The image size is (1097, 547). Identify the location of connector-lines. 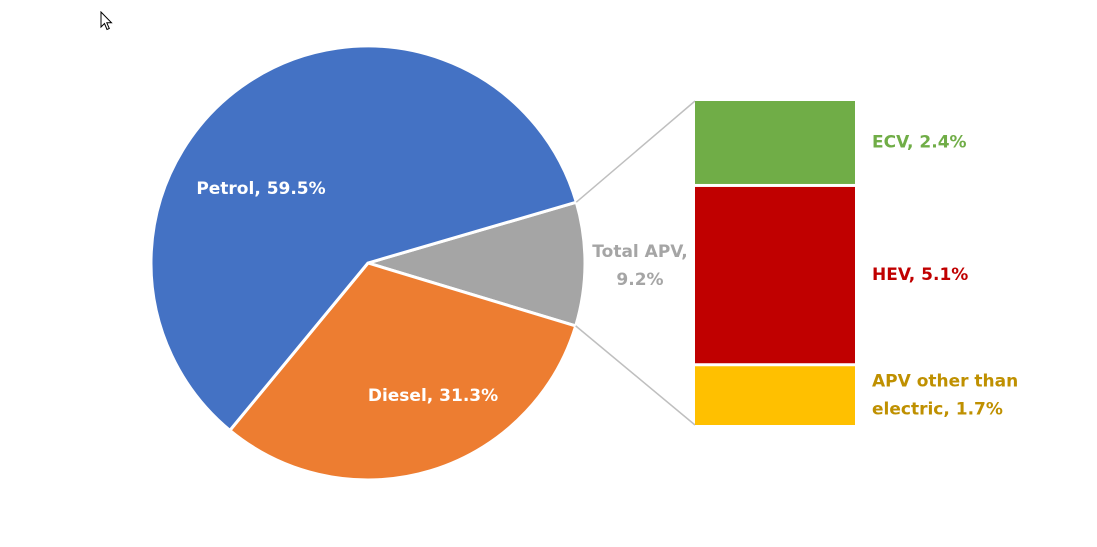
(635, 263).